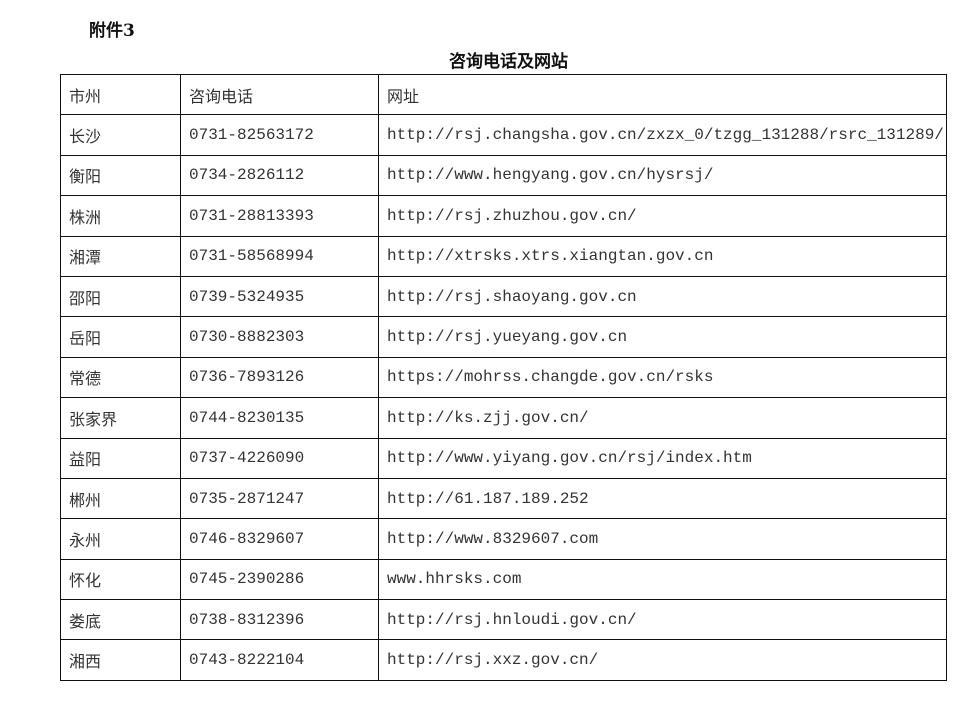 This screenshot has width=966, height=704. Describe the element at coordinates (120, 579) in the screenshot. I see `city-cell: 怀化` at that location.